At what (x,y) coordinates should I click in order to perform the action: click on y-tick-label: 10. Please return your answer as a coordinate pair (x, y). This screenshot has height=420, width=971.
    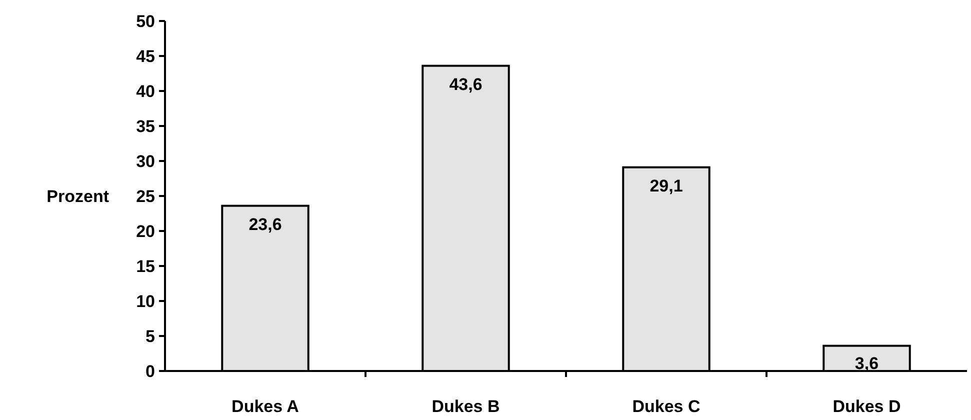
    Looking at the image, I should click on (145, 301).